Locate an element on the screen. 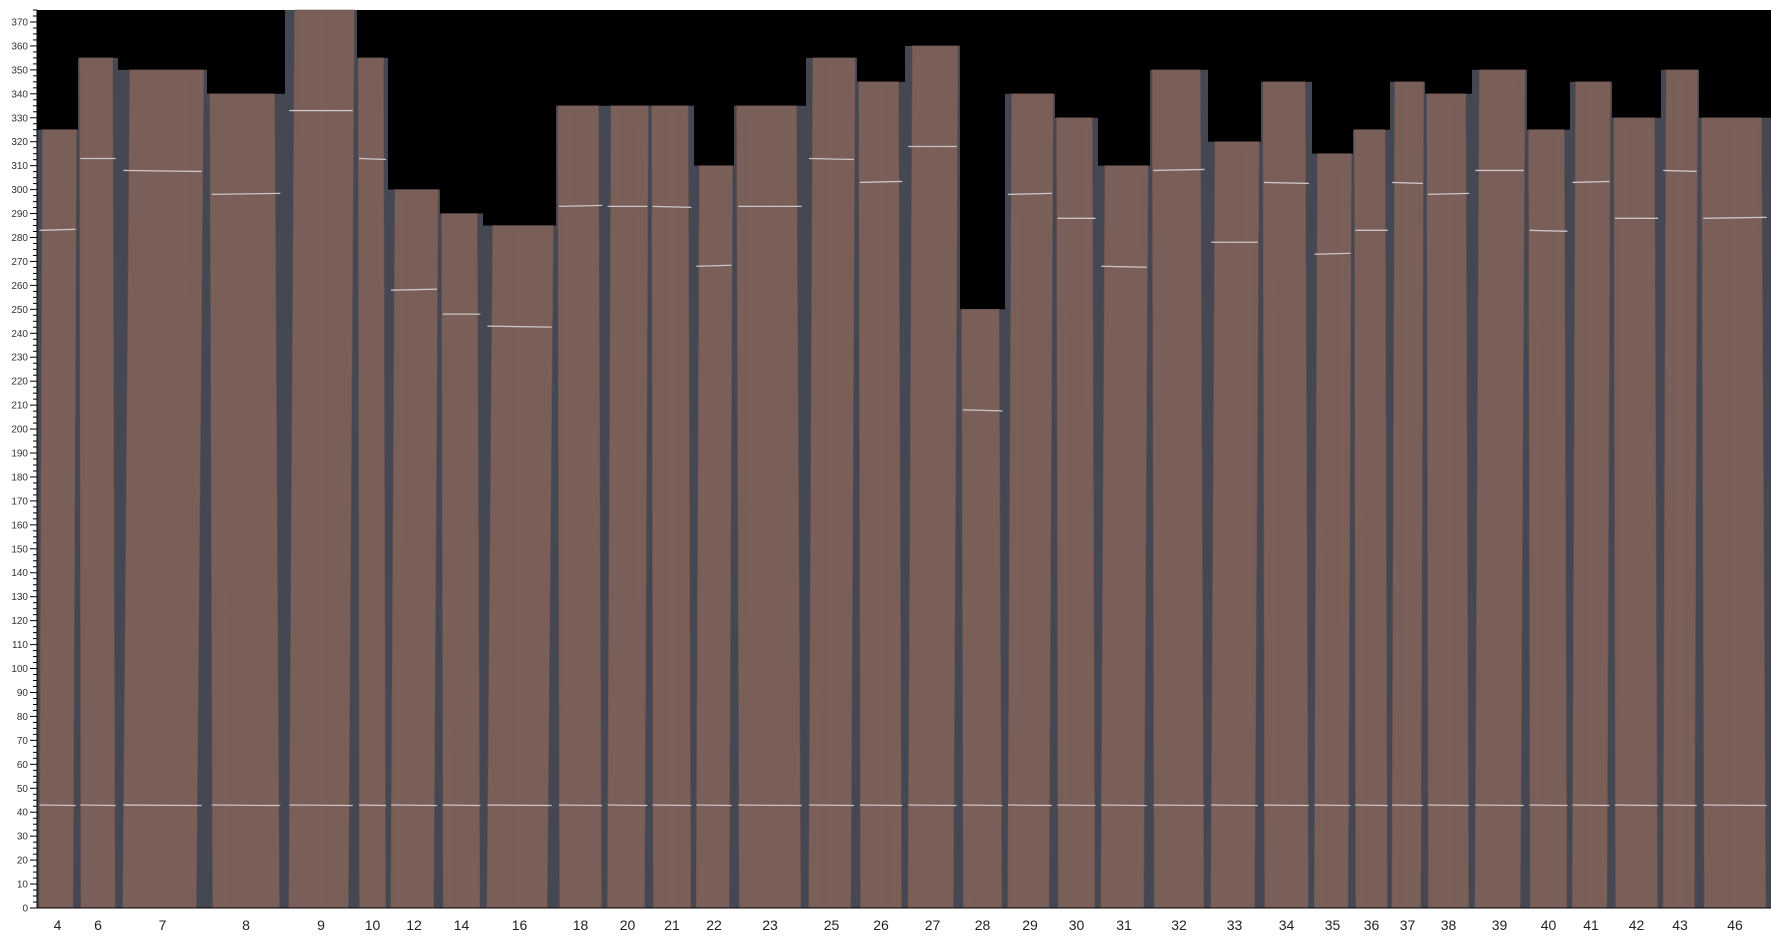  y-tick-label: 260 is located at coordinates (19, 286).